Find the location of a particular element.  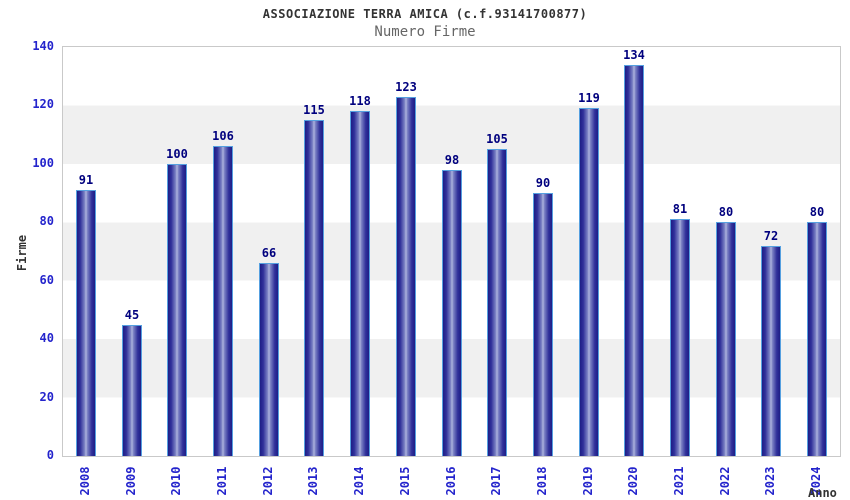

bar-value-label: 100 is located at coordinates (177, 154).